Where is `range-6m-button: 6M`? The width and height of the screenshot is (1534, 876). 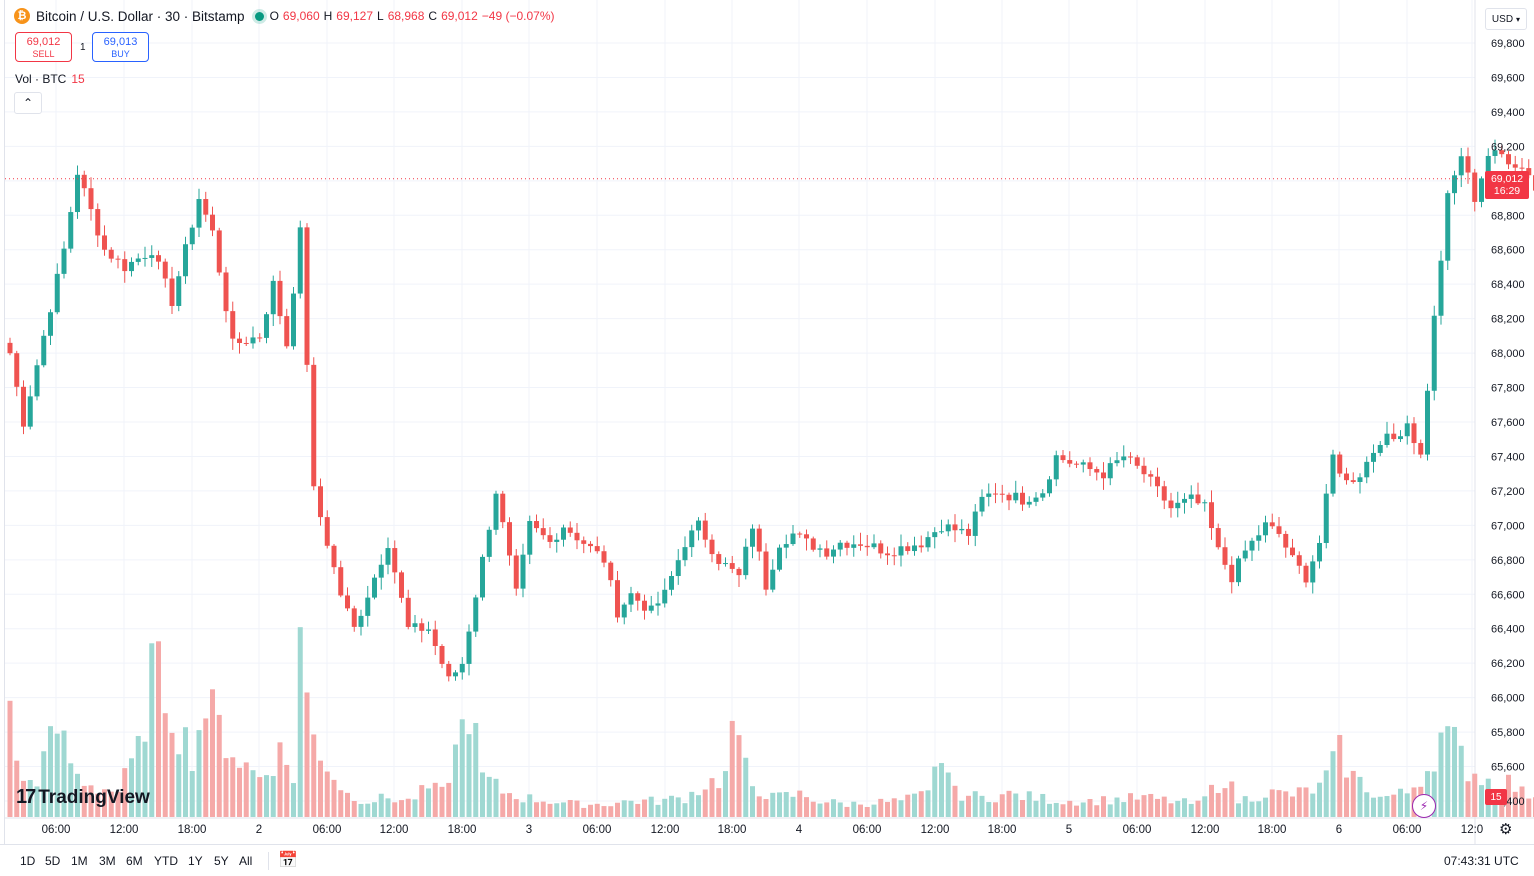 range-6m-button: 6M is located at coordinates (134, 861).